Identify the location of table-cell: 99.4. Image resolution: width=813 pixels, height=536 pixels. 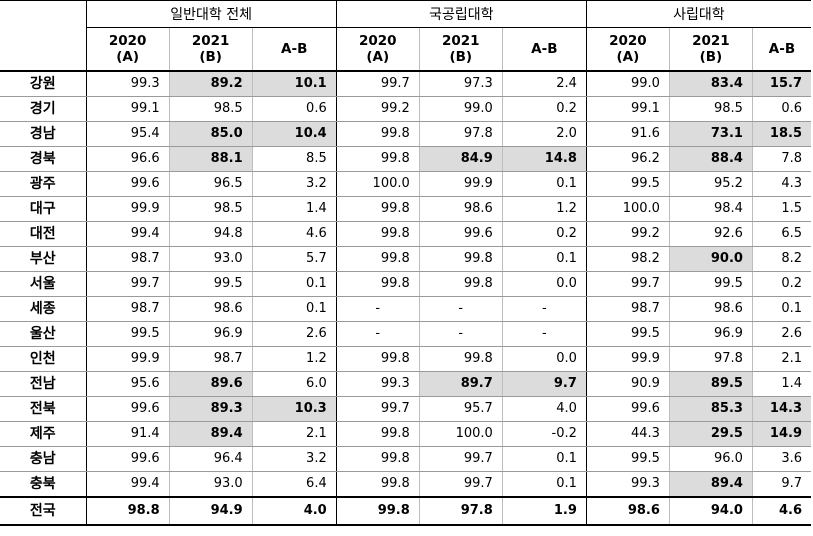
(128, 234).